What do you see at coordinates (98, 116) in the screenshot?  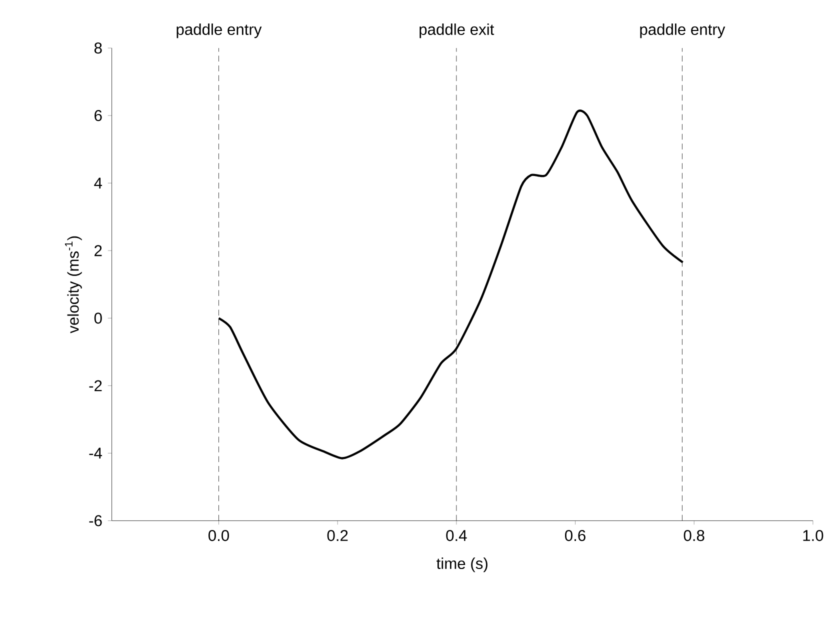 I see `y-tick-label: 6` at bounding box center [98, 116].